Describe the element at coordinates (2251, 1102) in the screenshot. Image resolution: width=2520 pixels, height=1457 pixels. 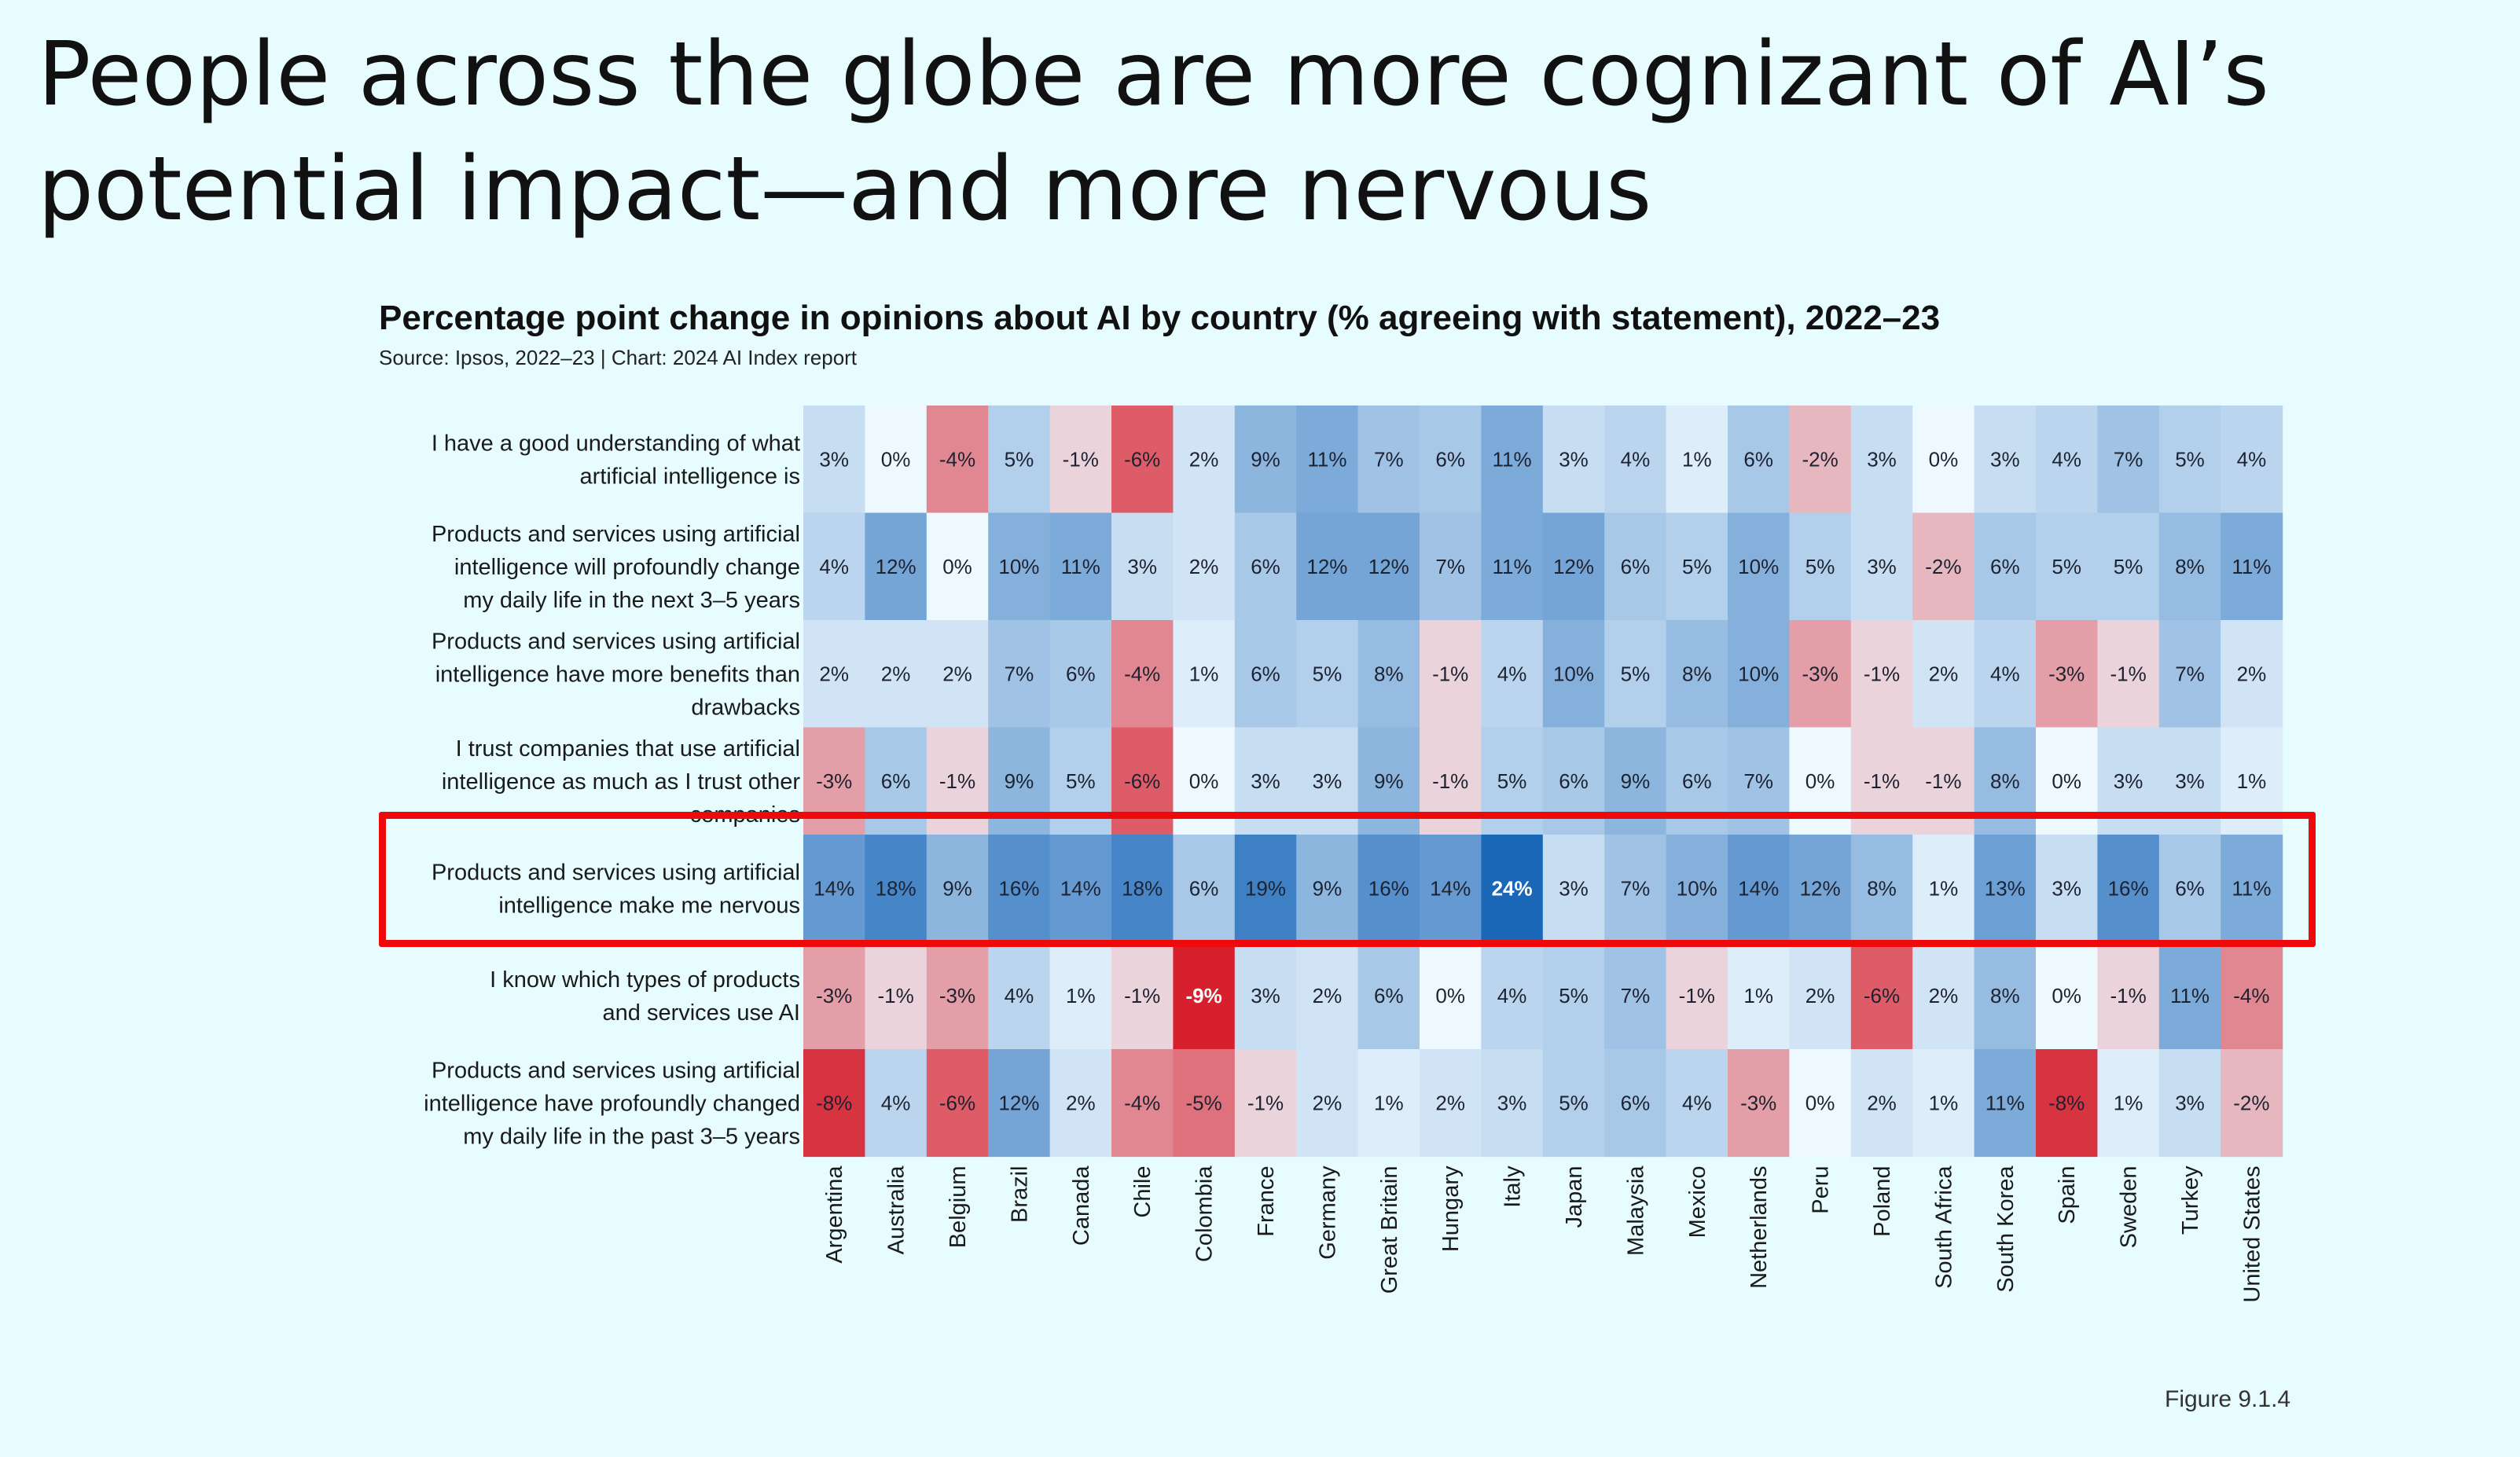
I see `cell-value-label: -2%` at that location.